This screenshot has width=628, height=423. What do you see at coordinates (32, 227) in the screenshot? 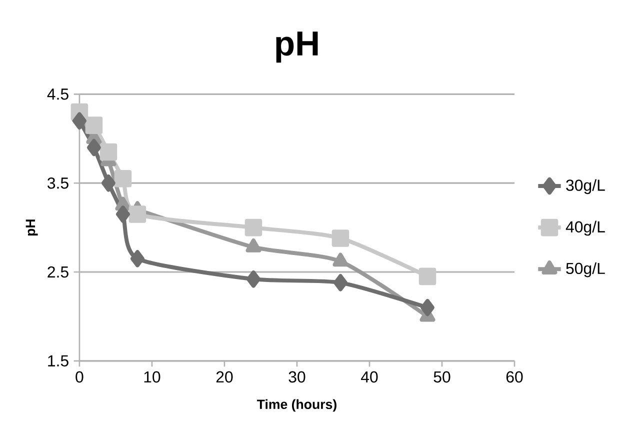
I see `y-axis-title: pH` at bounding box center [32, 227].